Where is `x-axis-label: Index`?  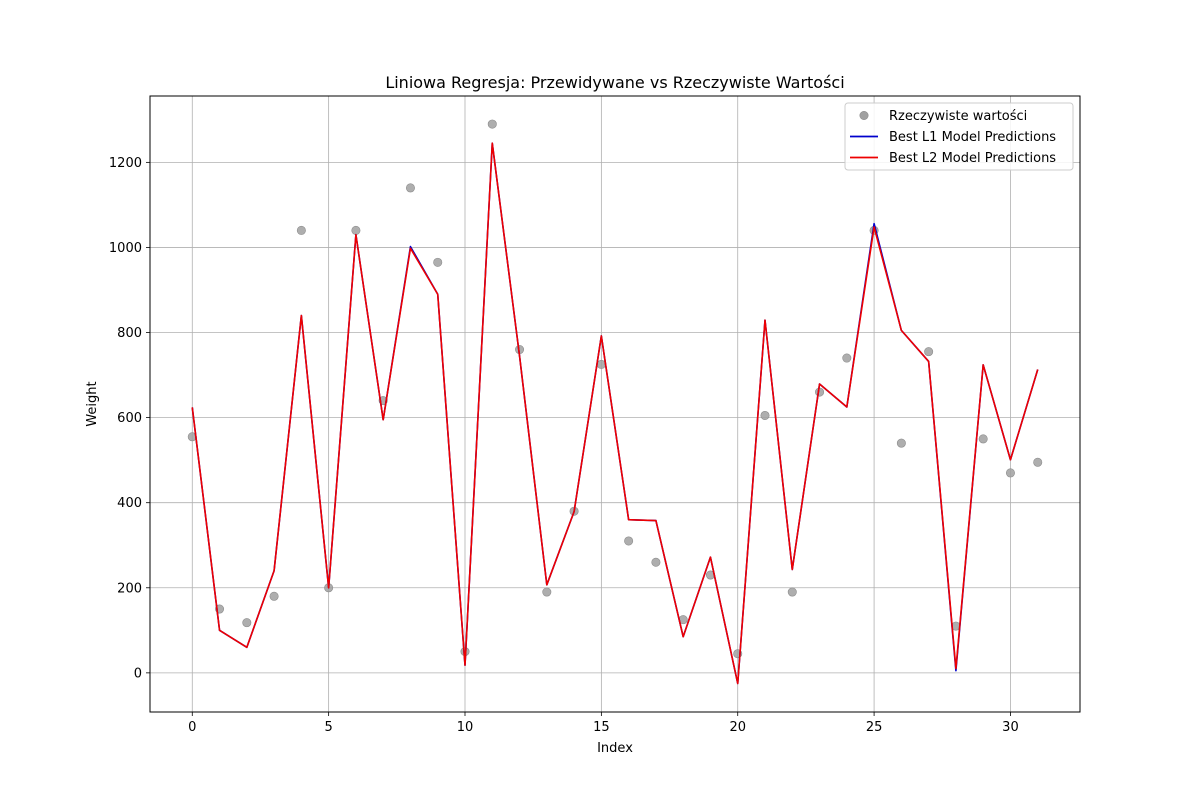 x-axis-label: Index is located at coordinates (615, 748).